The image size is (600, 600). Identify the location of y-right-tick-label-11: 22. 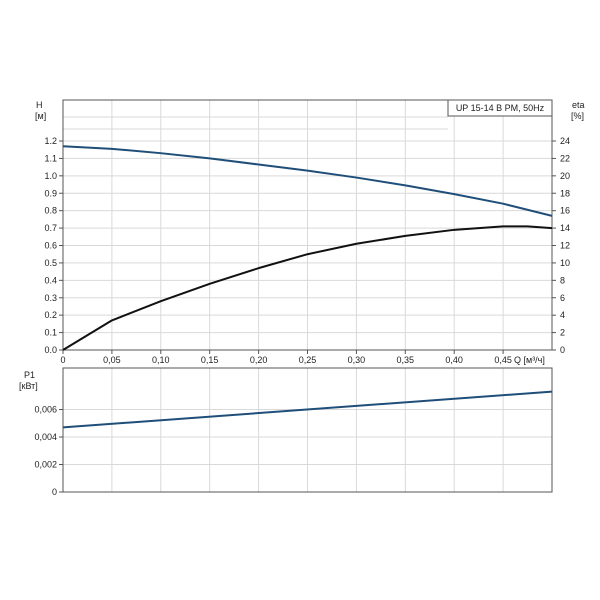
(565, 158).